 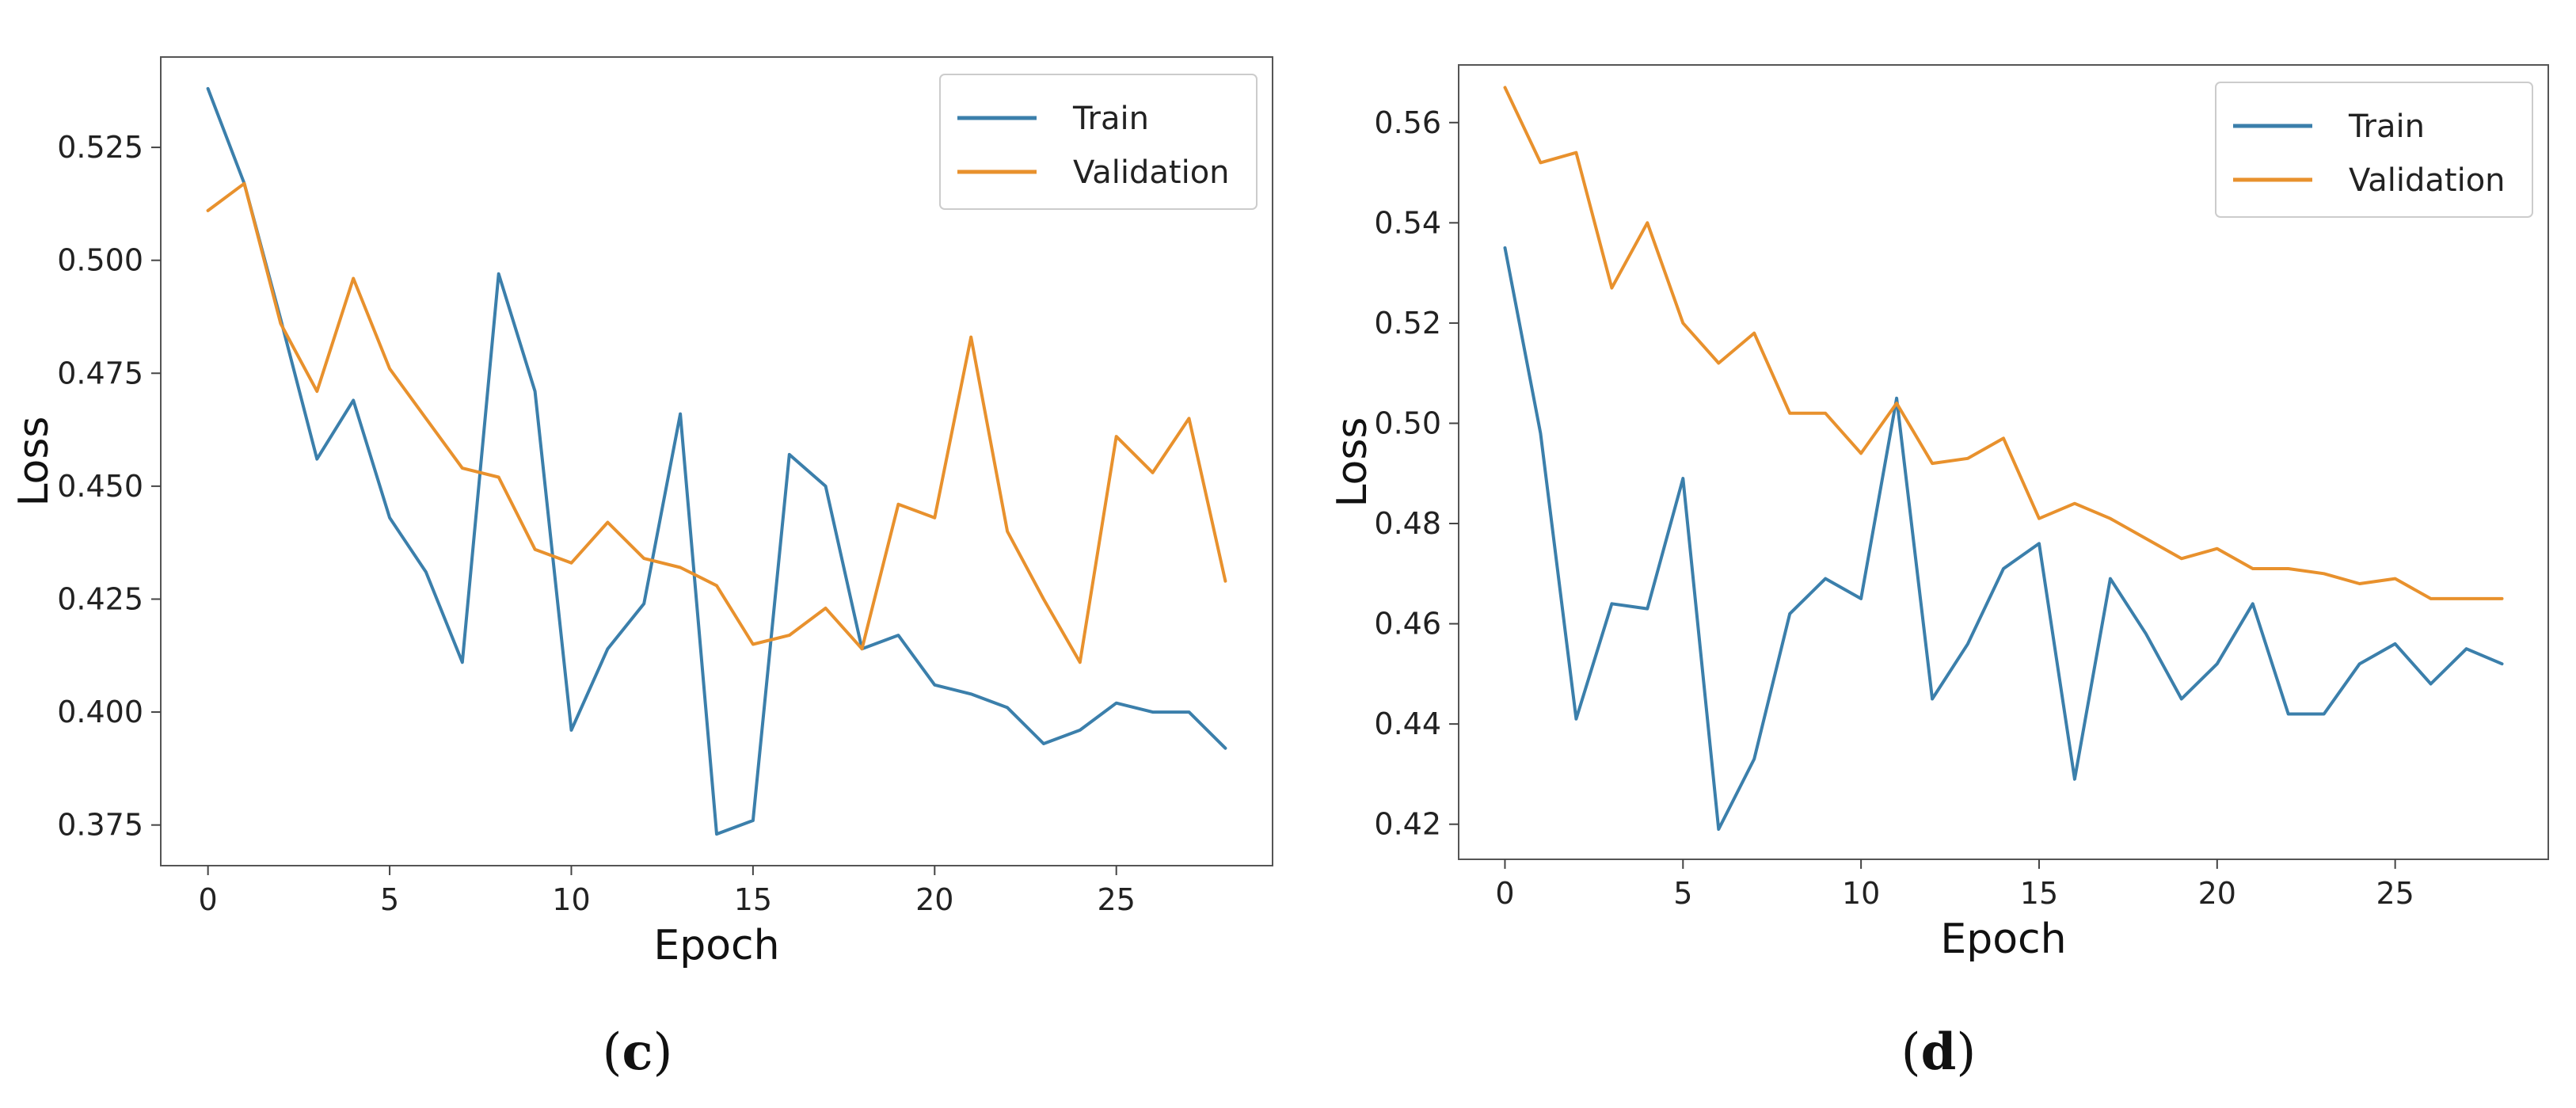 I want to click on panel-caption: (c), so click(x=638, y=1052).